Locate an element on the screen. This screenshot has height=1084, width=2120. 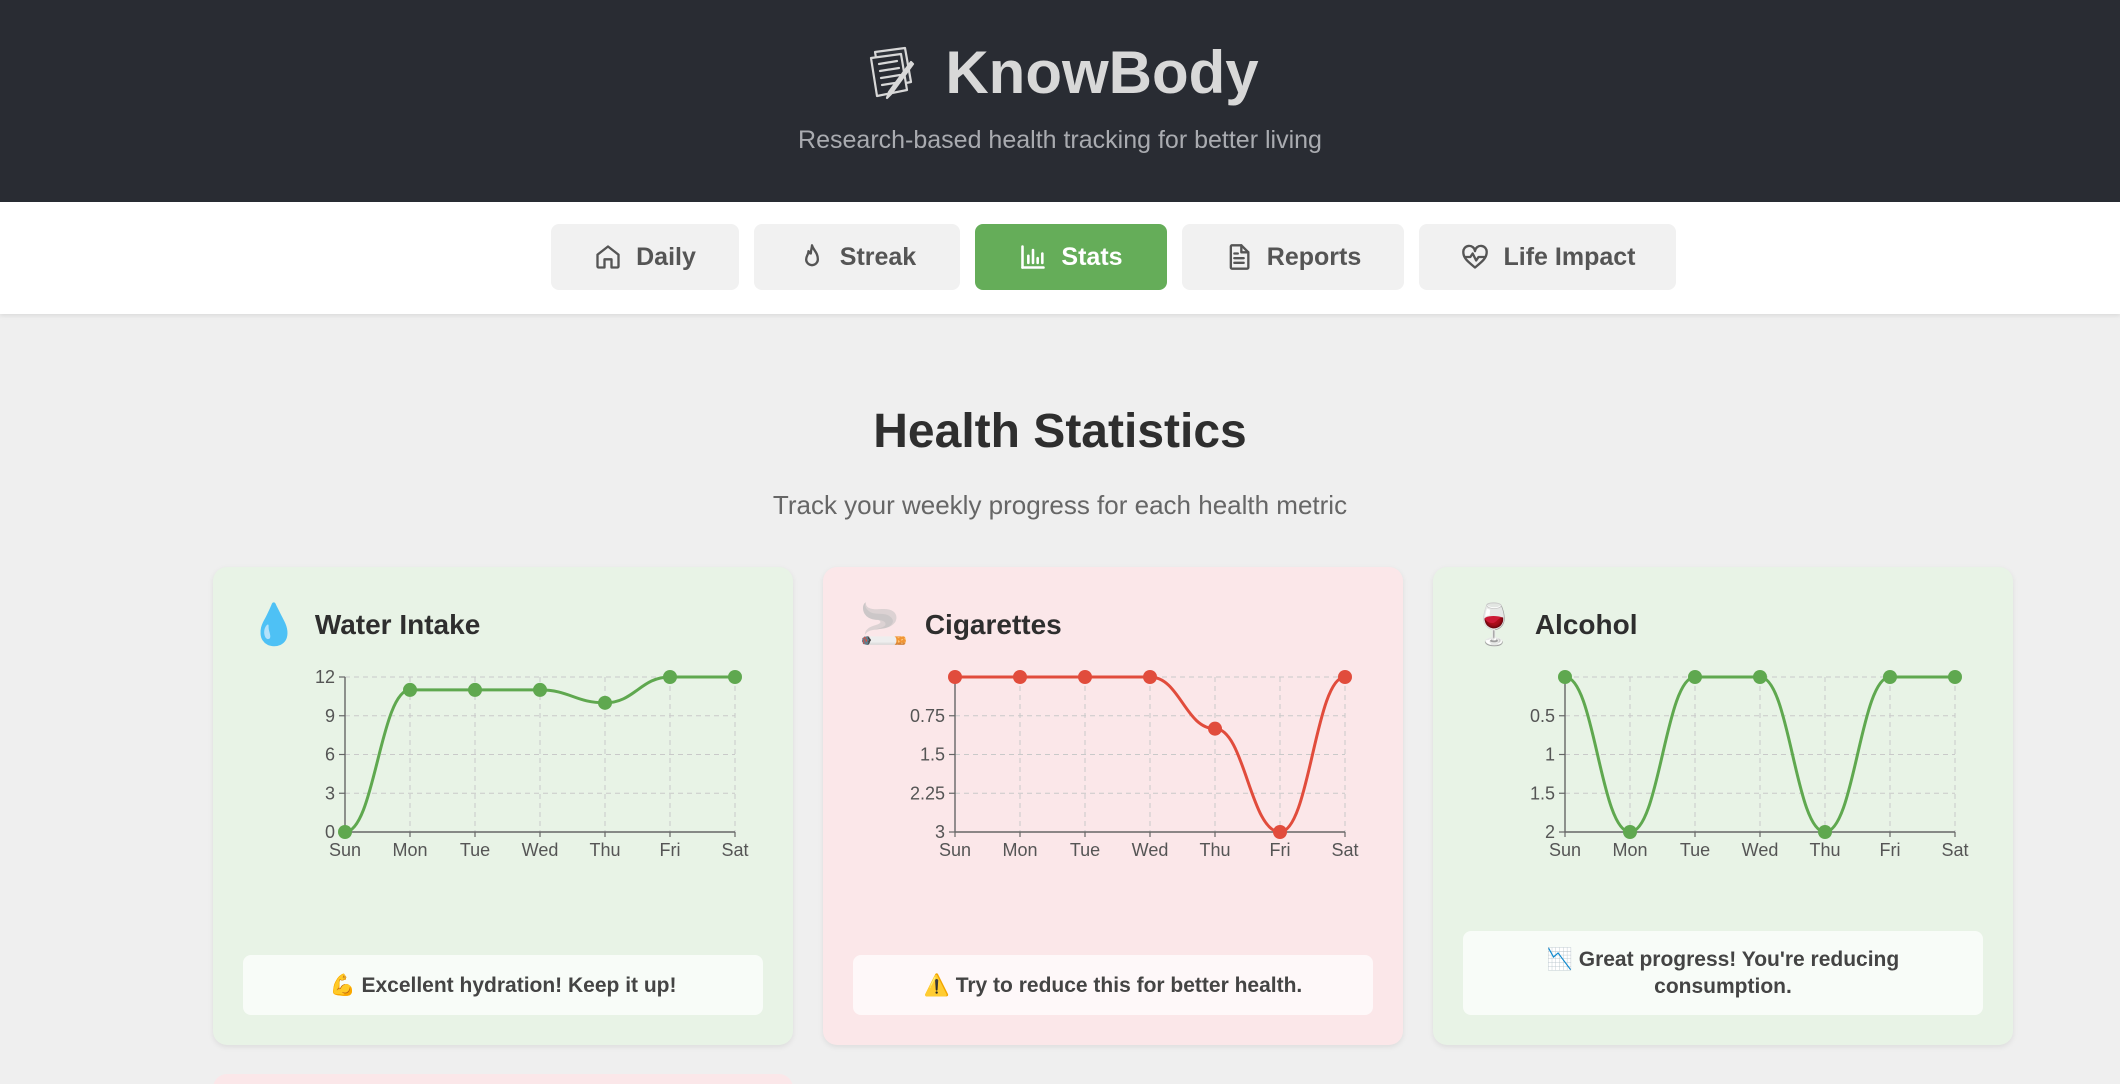
home-icon is located at coordinates (608, 257).